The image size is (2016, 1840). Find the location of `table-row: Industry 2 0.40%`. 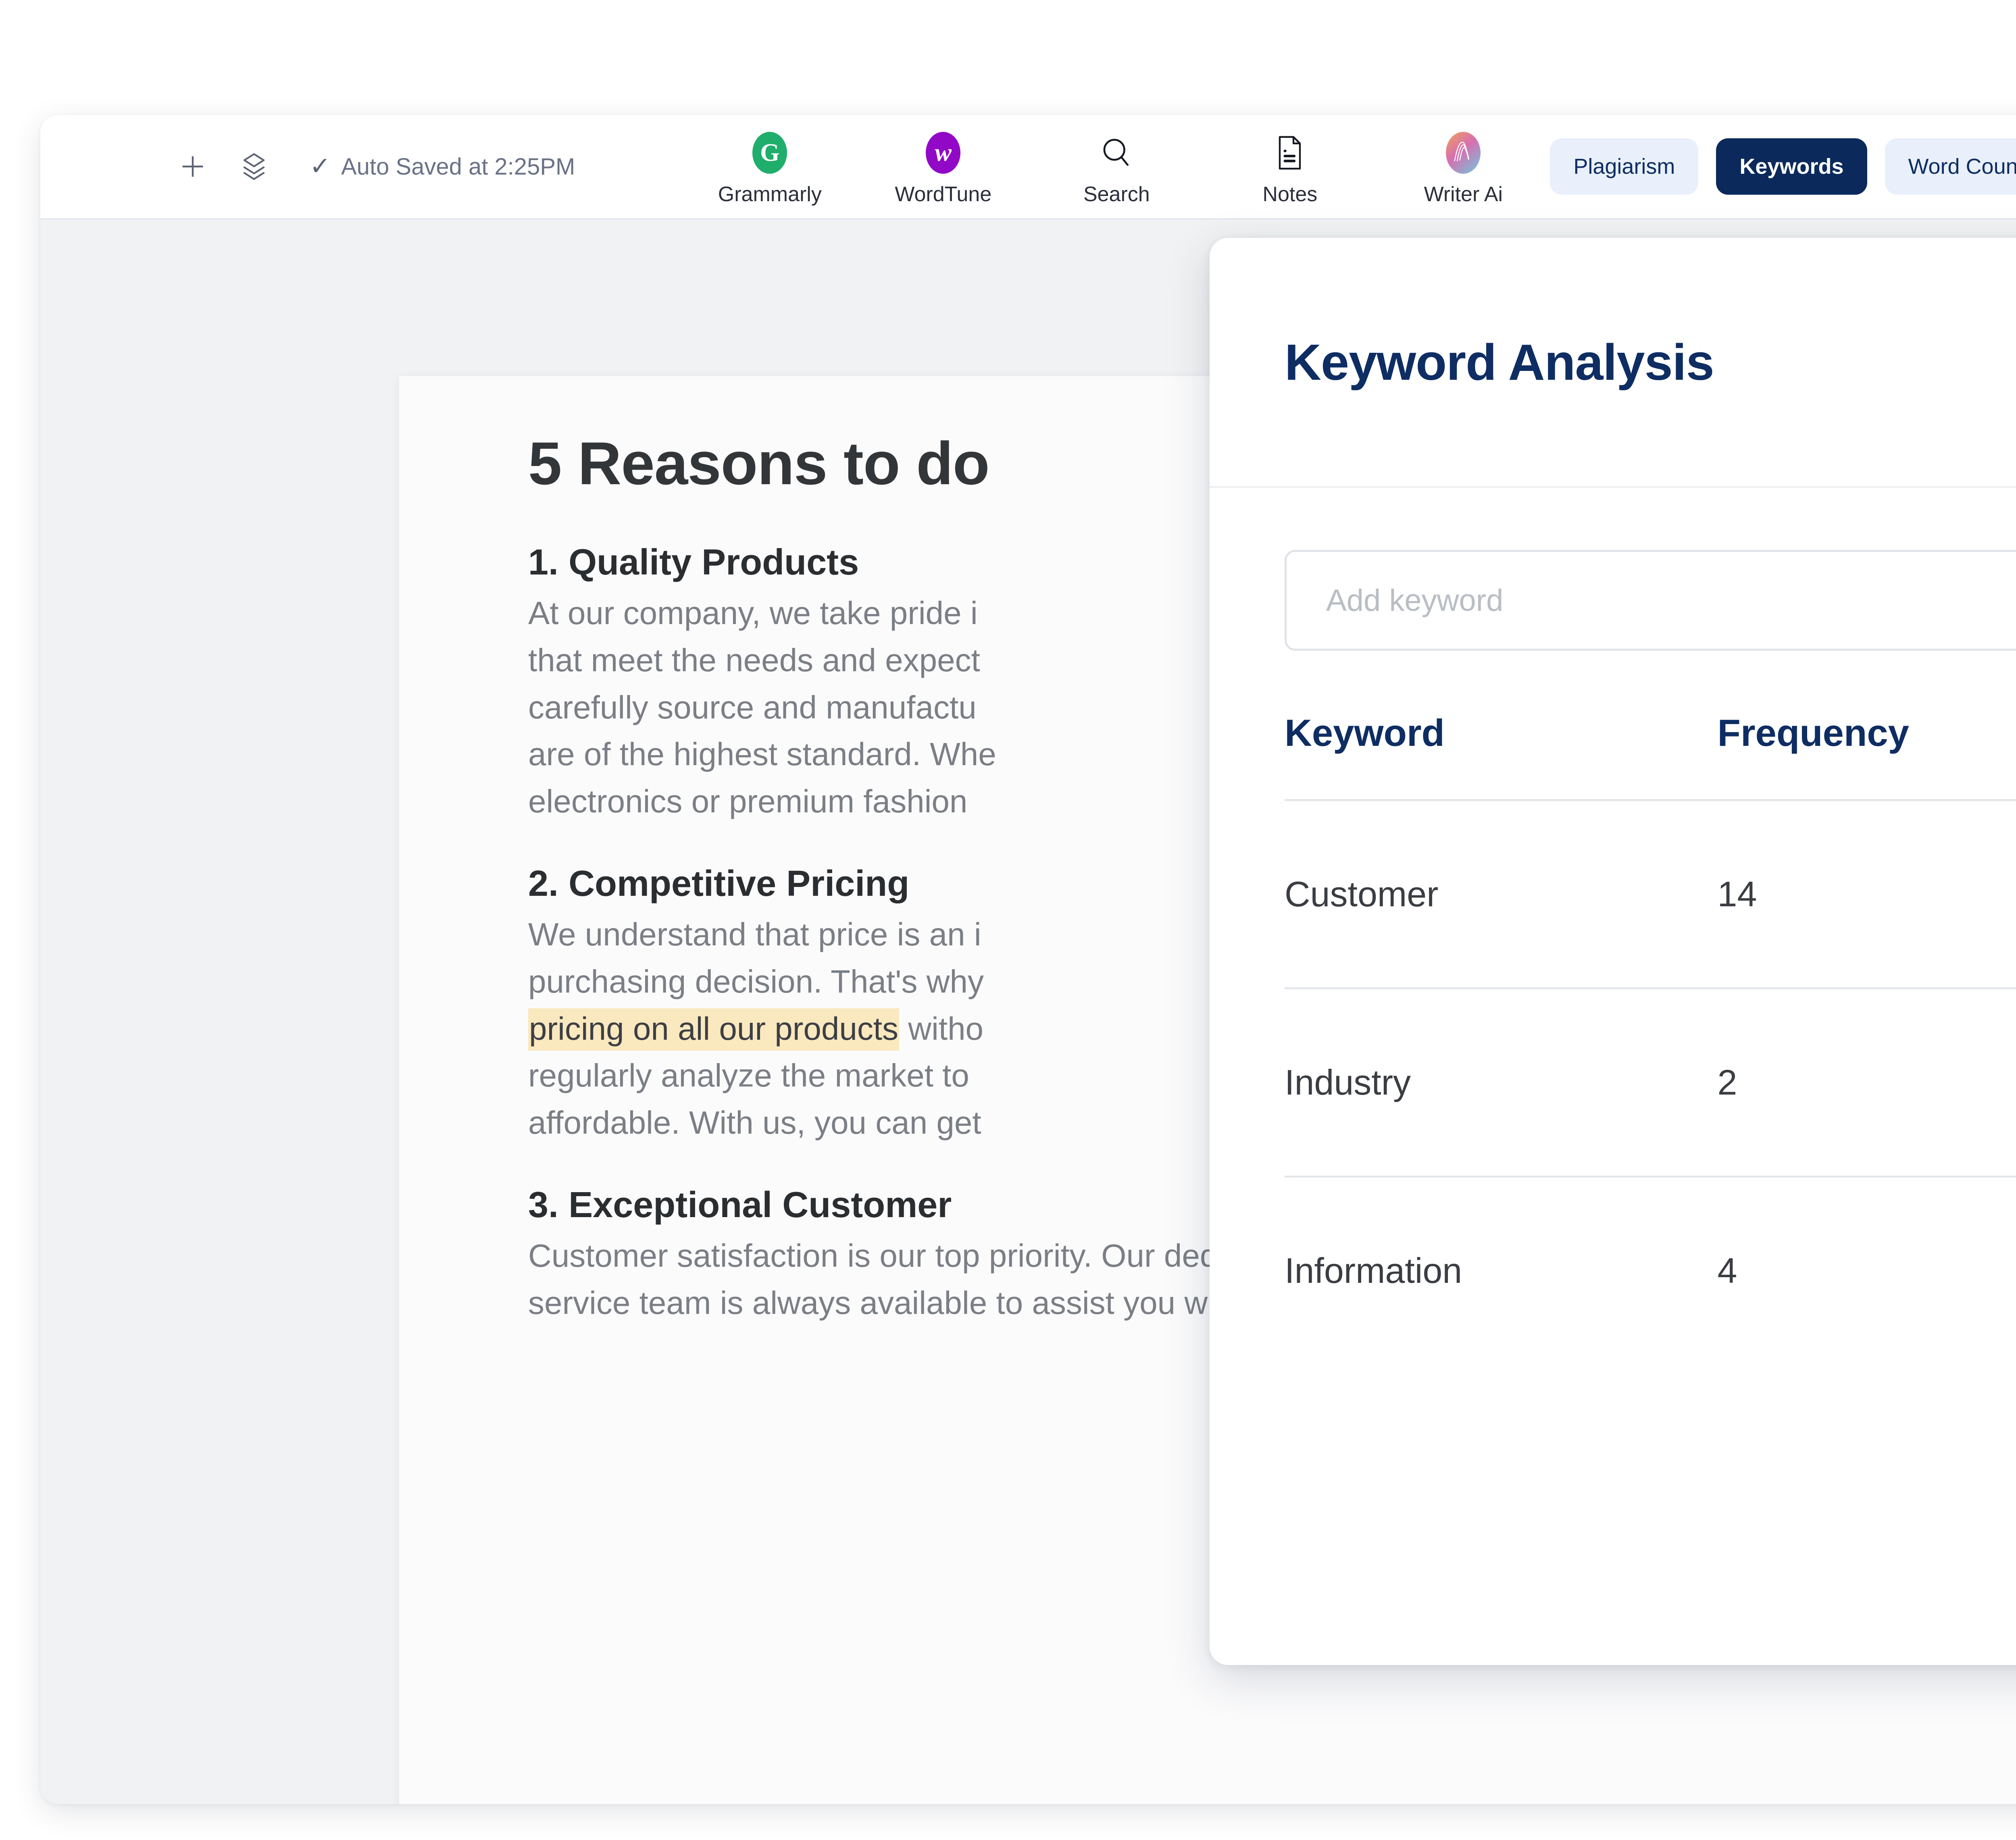

table-row: Industry 2 0.40% is located at coordinates (1650, 1083).